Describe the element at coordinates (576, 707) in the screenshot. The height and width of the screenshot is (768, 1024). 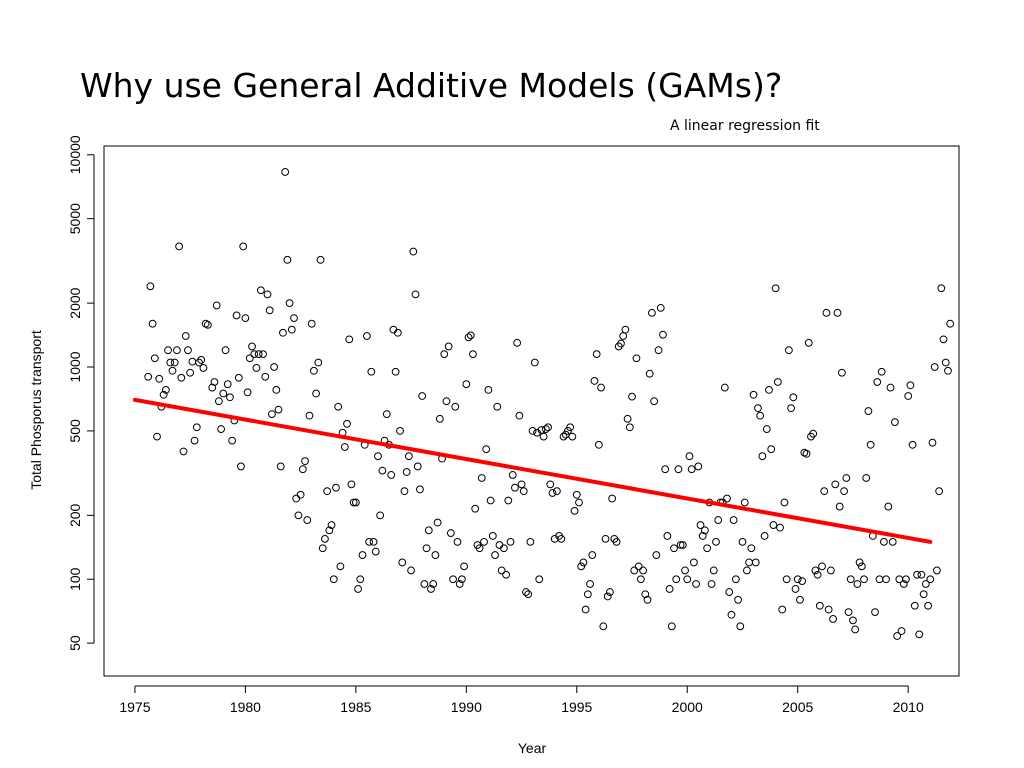
I see `x-tick-label: 1995` at that location.